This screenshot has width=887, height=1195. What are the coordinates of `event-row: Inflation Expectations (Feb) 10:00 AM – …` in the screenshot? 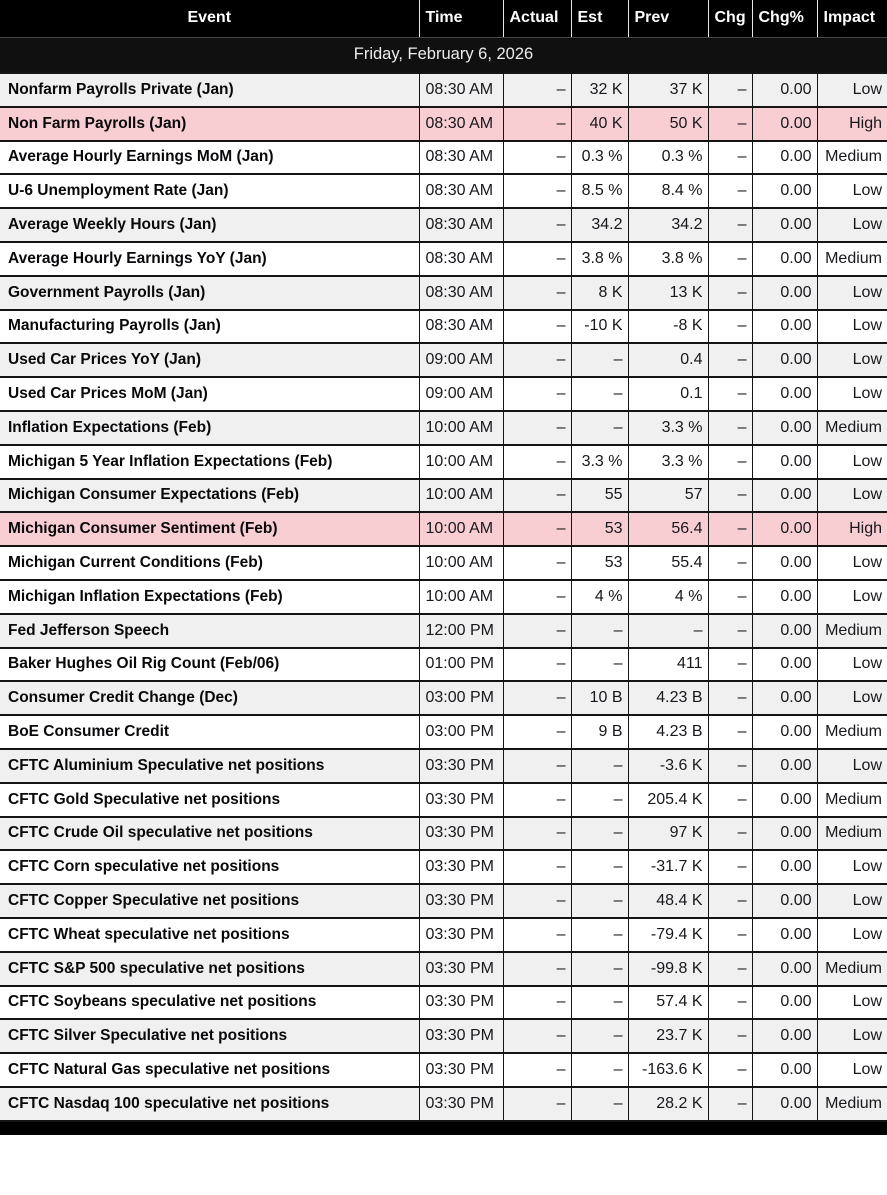 It's located at (443, 428).